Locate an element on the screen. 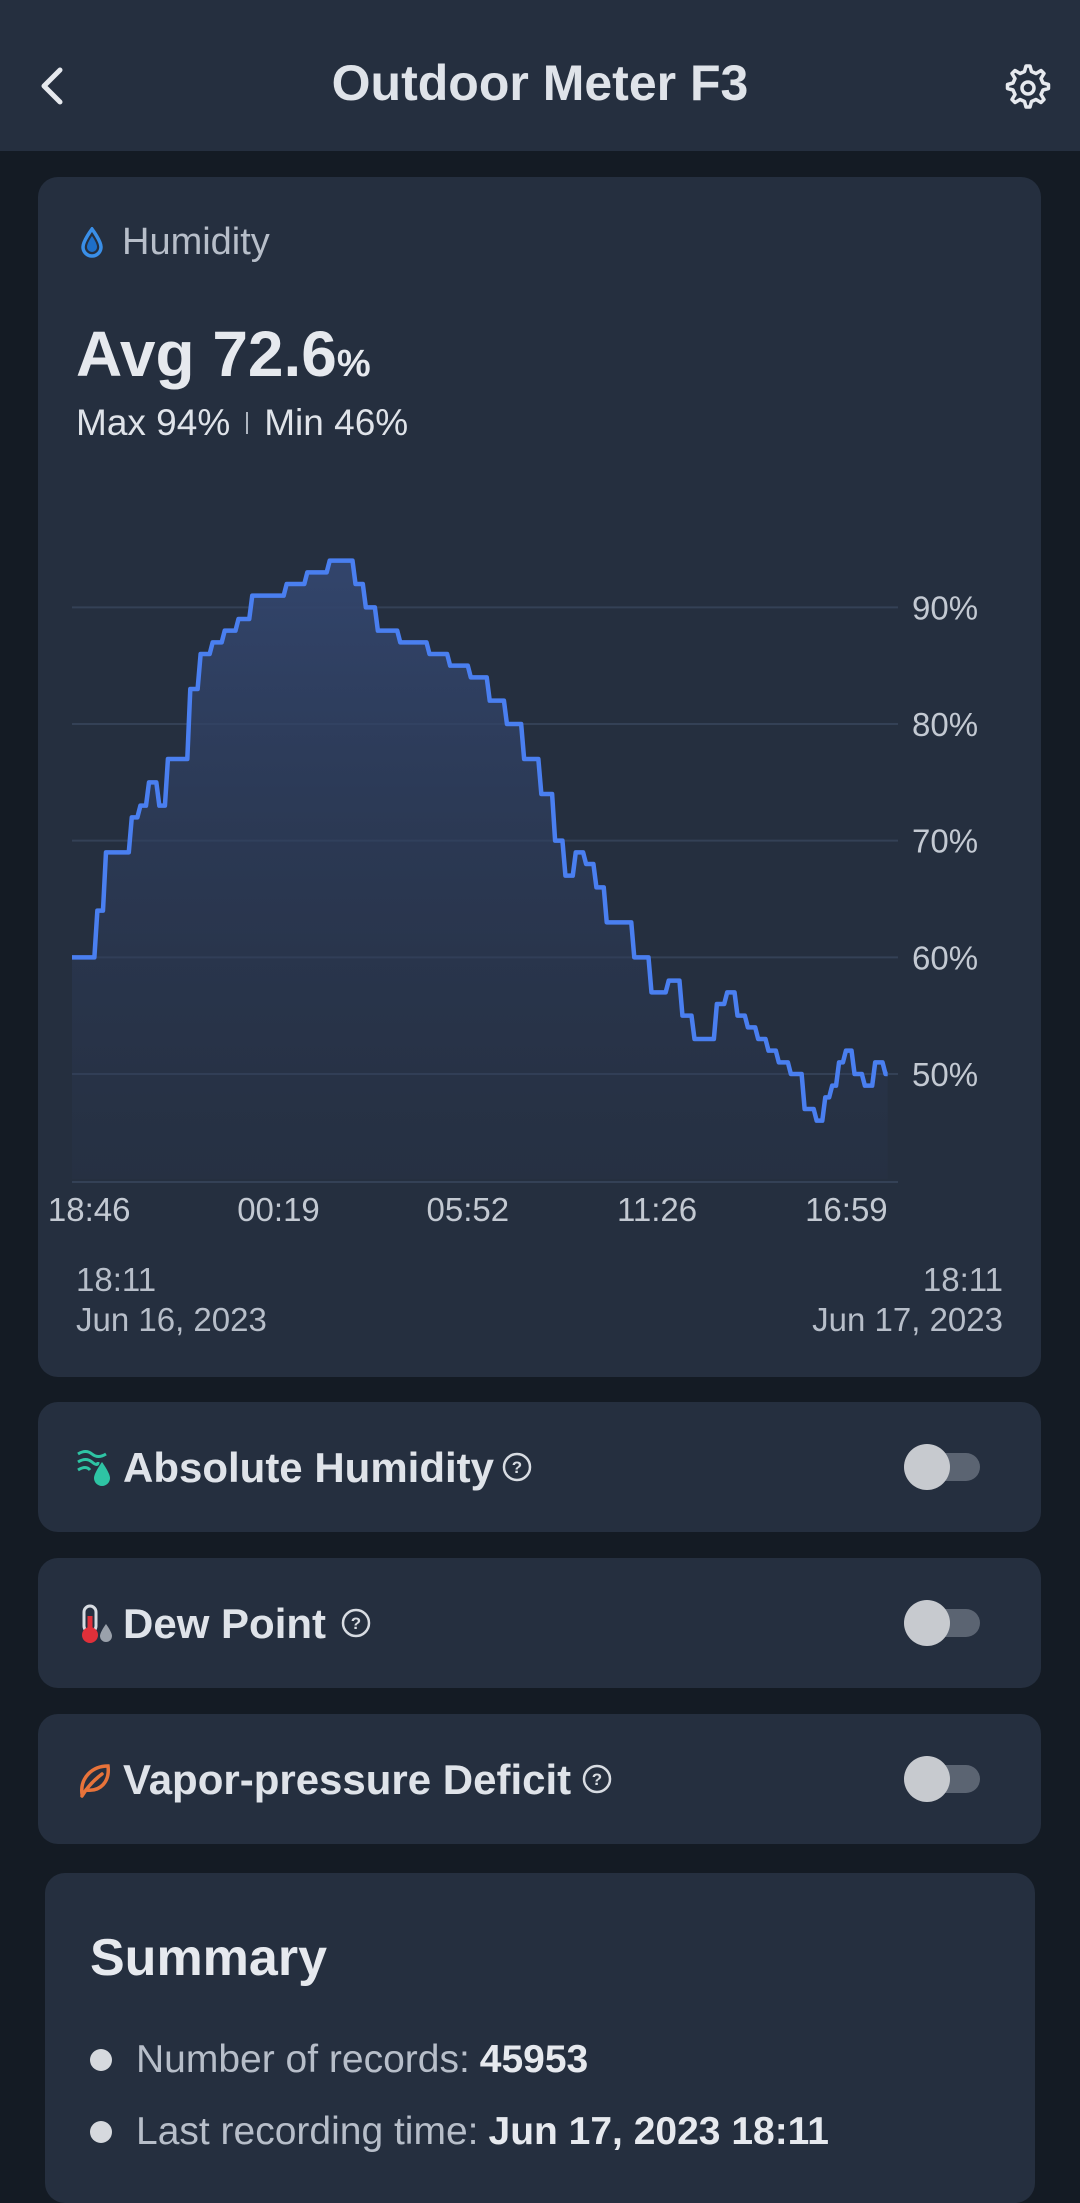 Image resolution: width=1080 pixels, height=2203 pixels. range-start-date: Jun 16, 2023 is located at coordinates (171, 1319).